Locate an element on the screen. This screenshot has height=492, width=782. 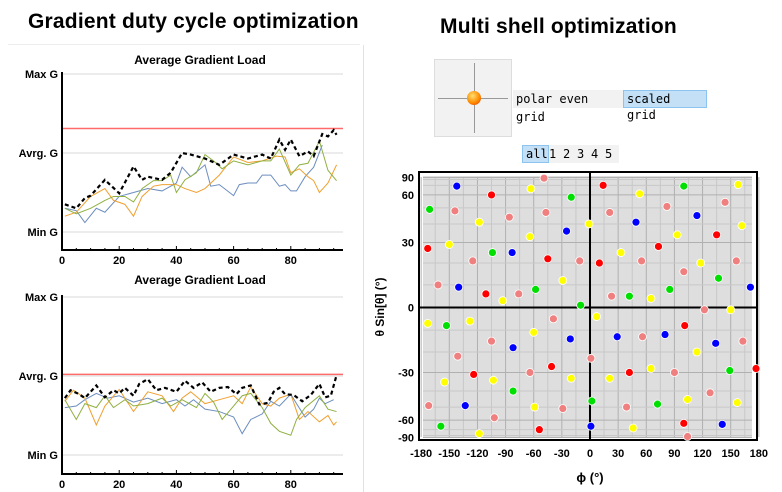
shell-tab-5: 5 is located at coordinates (612, 154).